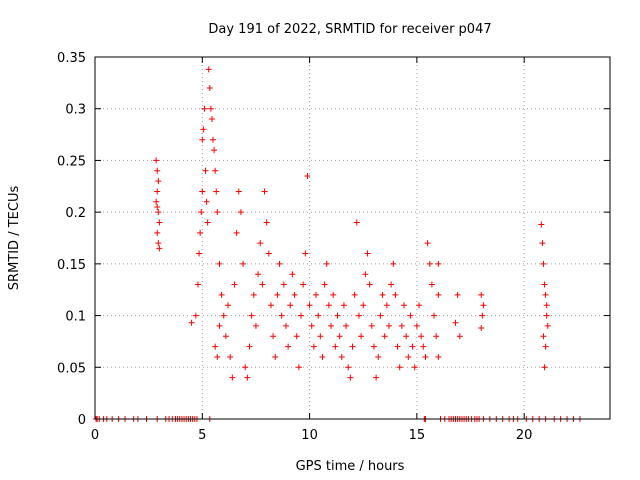 This screenshot has width=640, height=480. What do you see at coordinates (350, 466) in the screenshot?
I see `x-axis-label: GPS time / hours` at bounding box center [350, 466].